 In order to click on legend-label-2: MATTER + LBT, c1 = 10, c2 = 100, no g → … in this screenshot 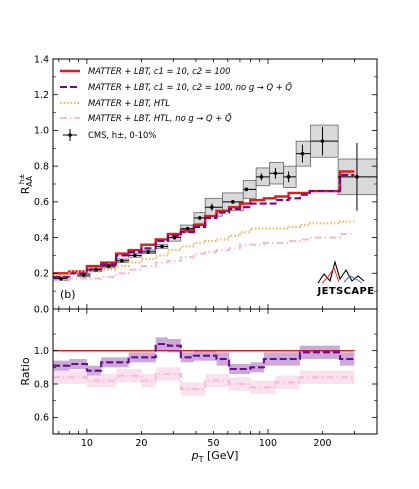, I will do `click(190, 86)`.